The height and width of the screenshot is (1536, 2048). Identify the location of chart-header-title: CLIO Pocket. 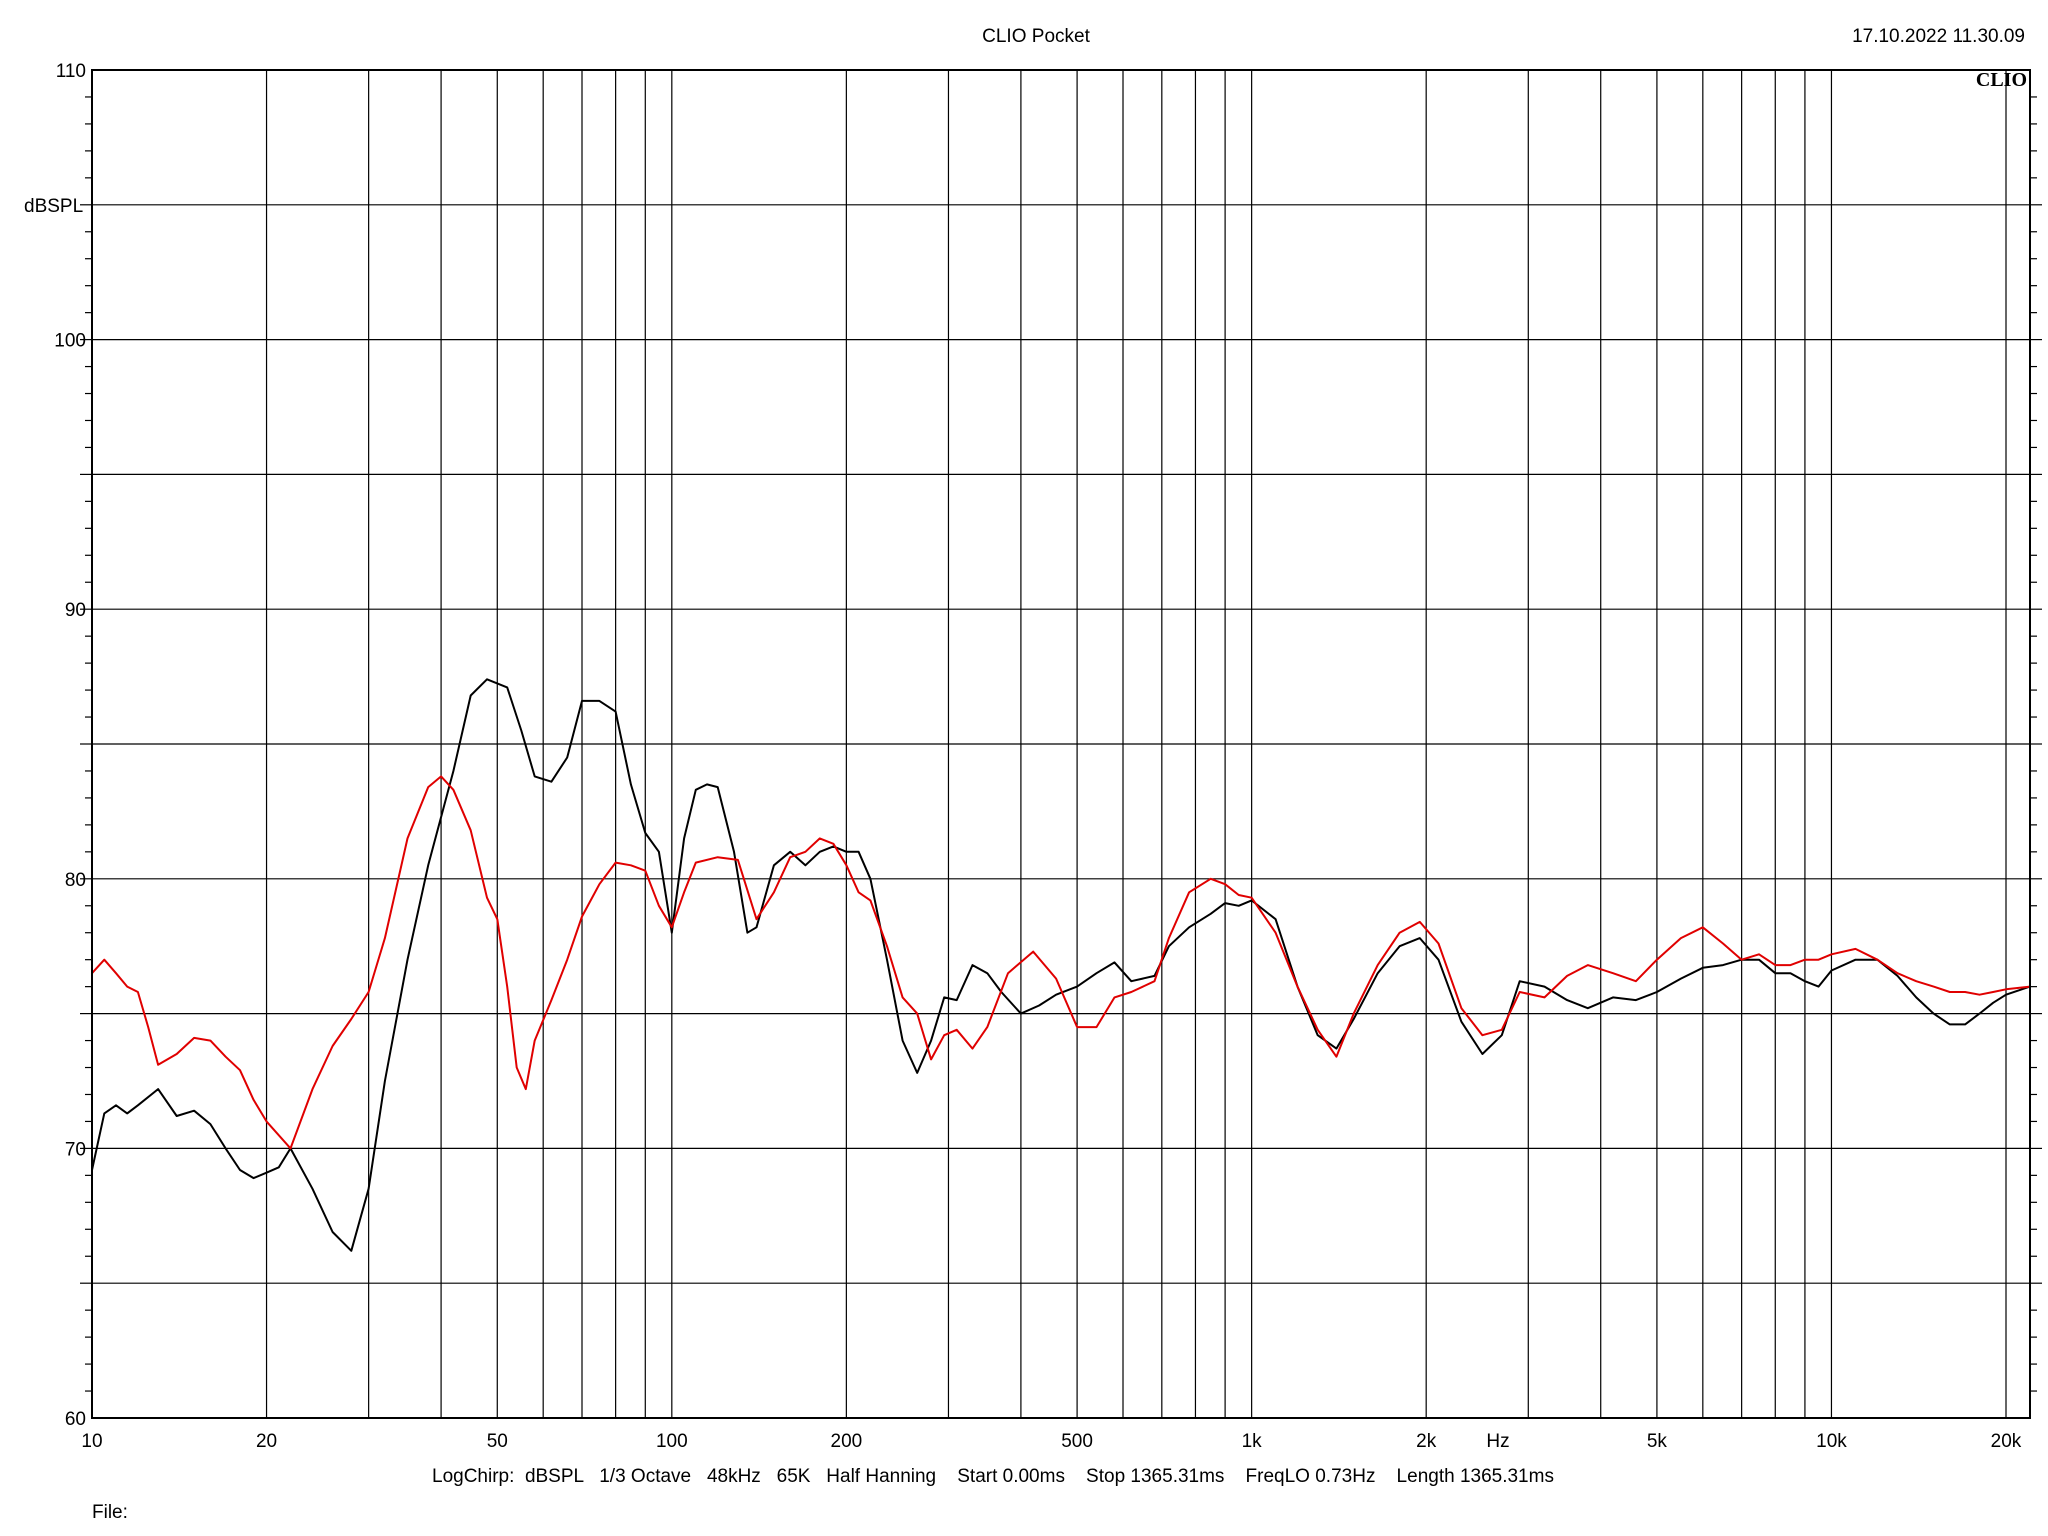
(1036, 36).